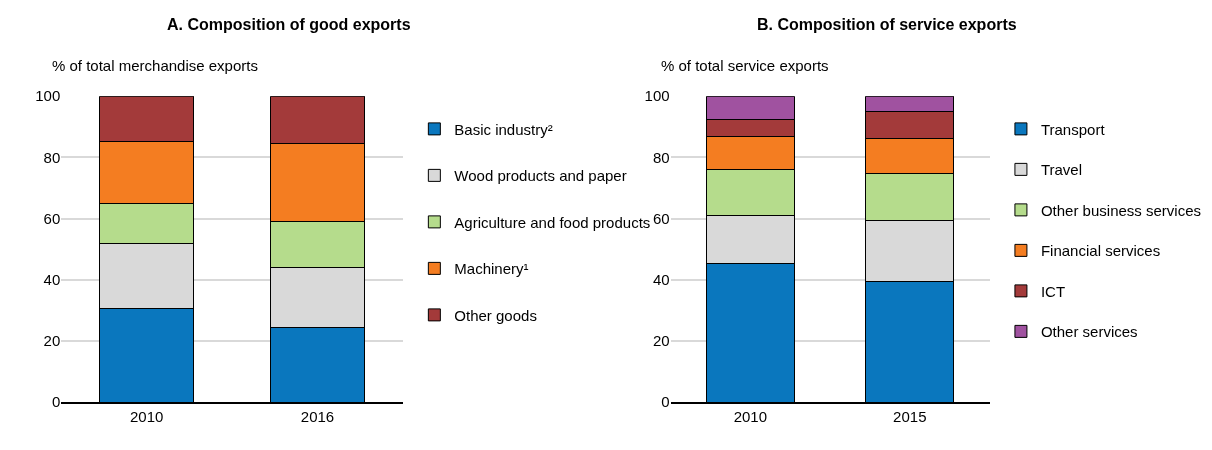 The height and width of the screenshot is (450, 1212). Describe the element at coordinates (503, 129) in the screenshot. I see `legend-label: Basic industry²` at that location.